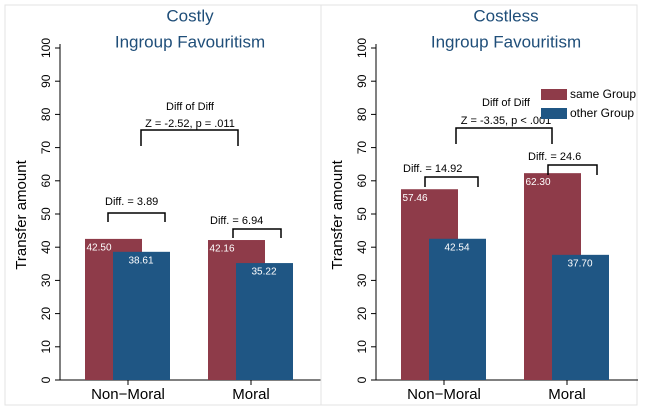  I want to click on chart-title: Costly, so click(190, 15).